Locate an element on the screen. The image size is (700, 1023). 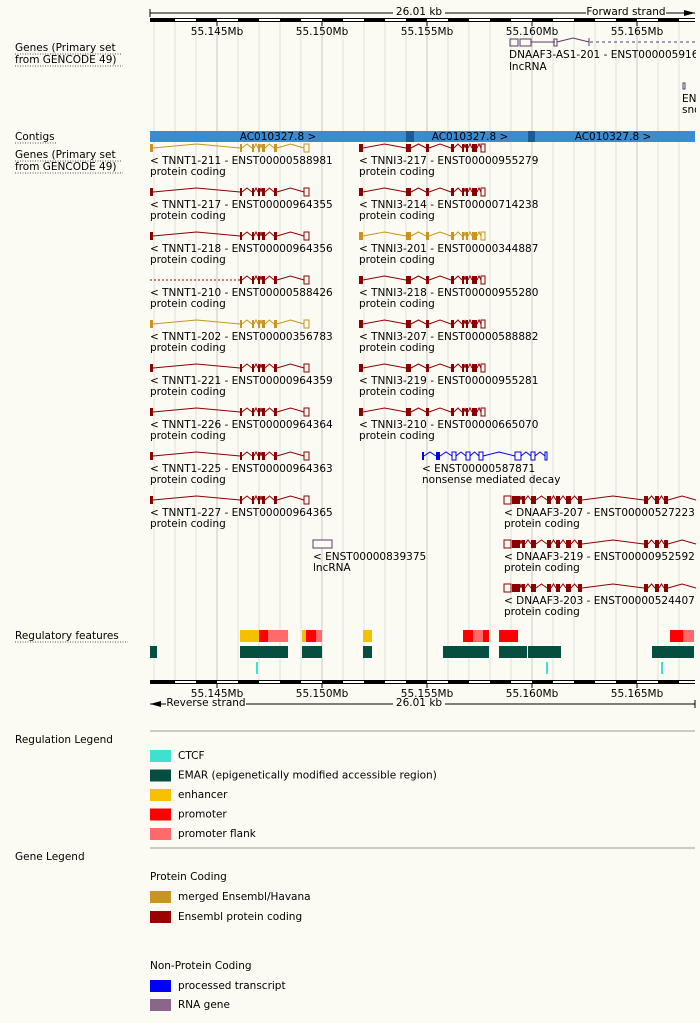
track-label: Regulatory features is located at coordinates (67, 636).